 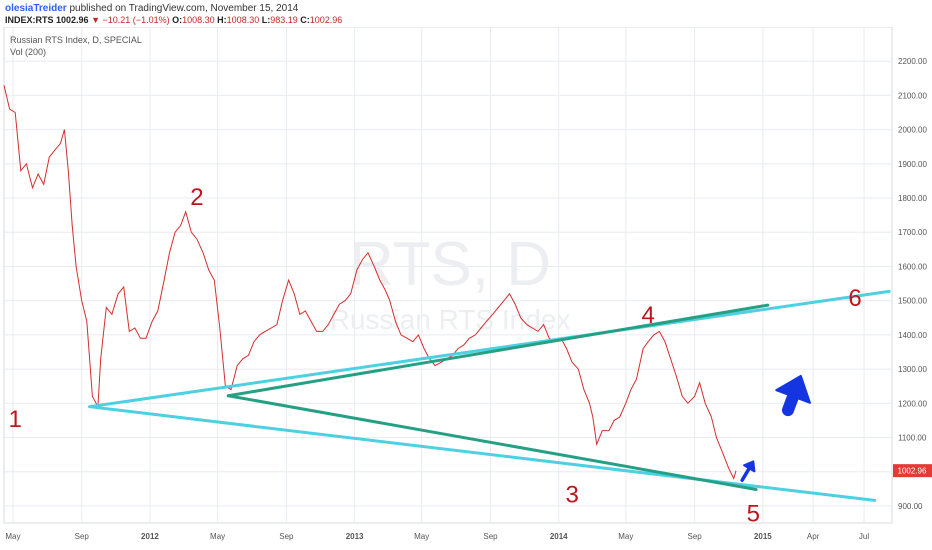 I want to click on x-tick-label: 2012, so click(x=150, y=536).